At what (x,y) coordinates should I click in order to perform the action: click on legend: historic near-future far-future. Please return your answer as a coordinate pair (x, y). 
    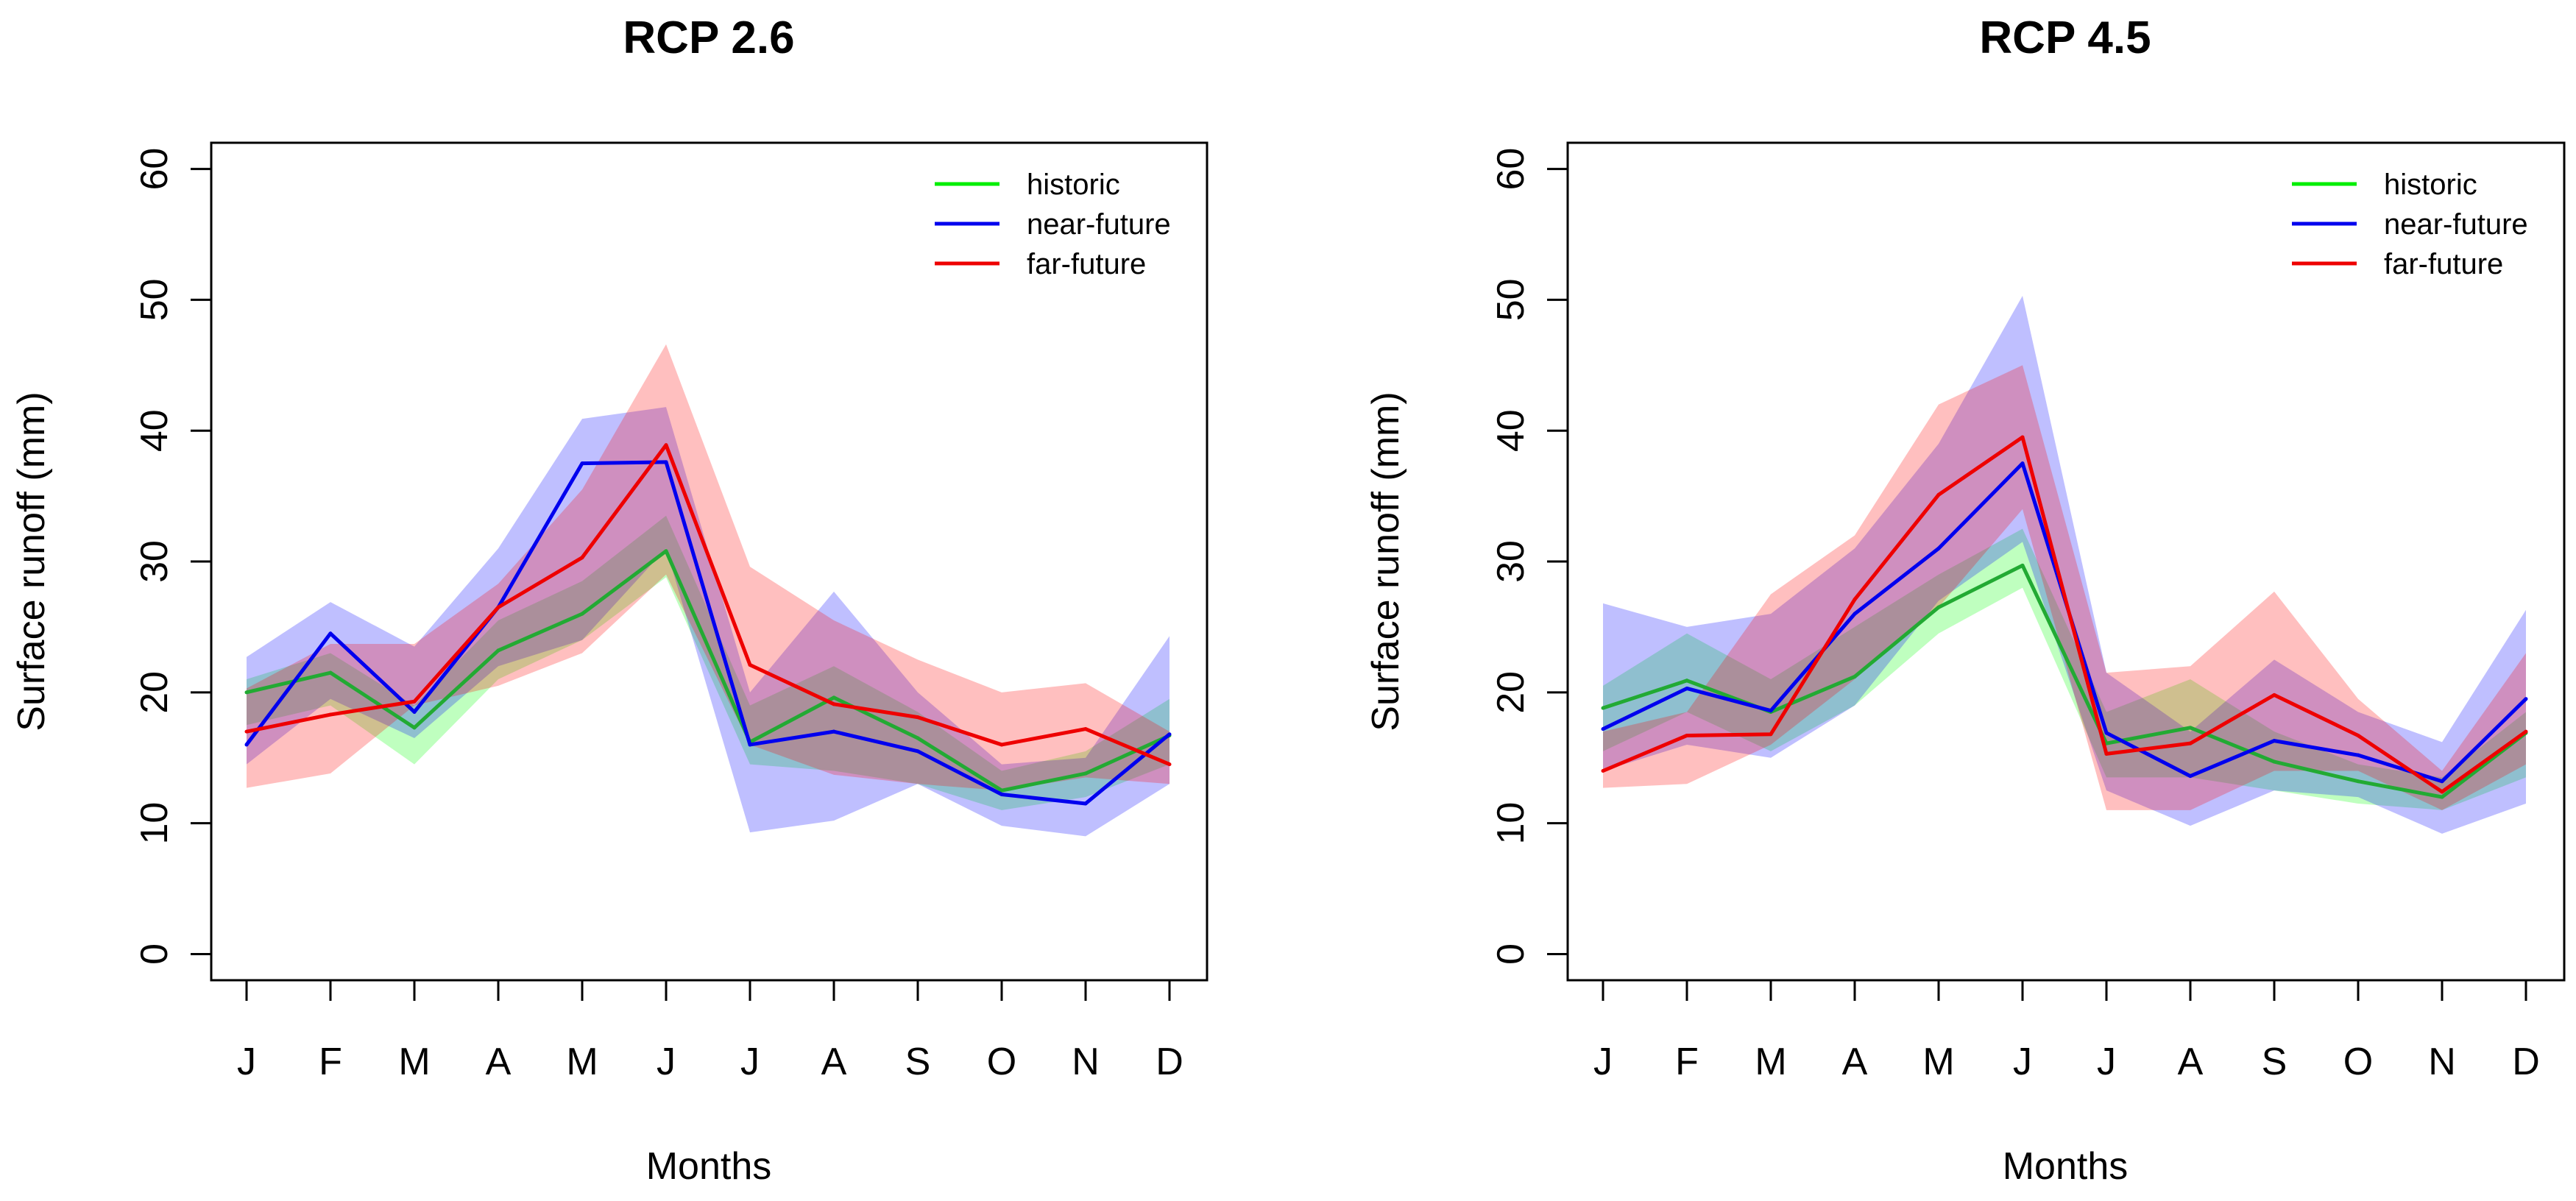
    Looking at the image, I should click on (2410, 225).